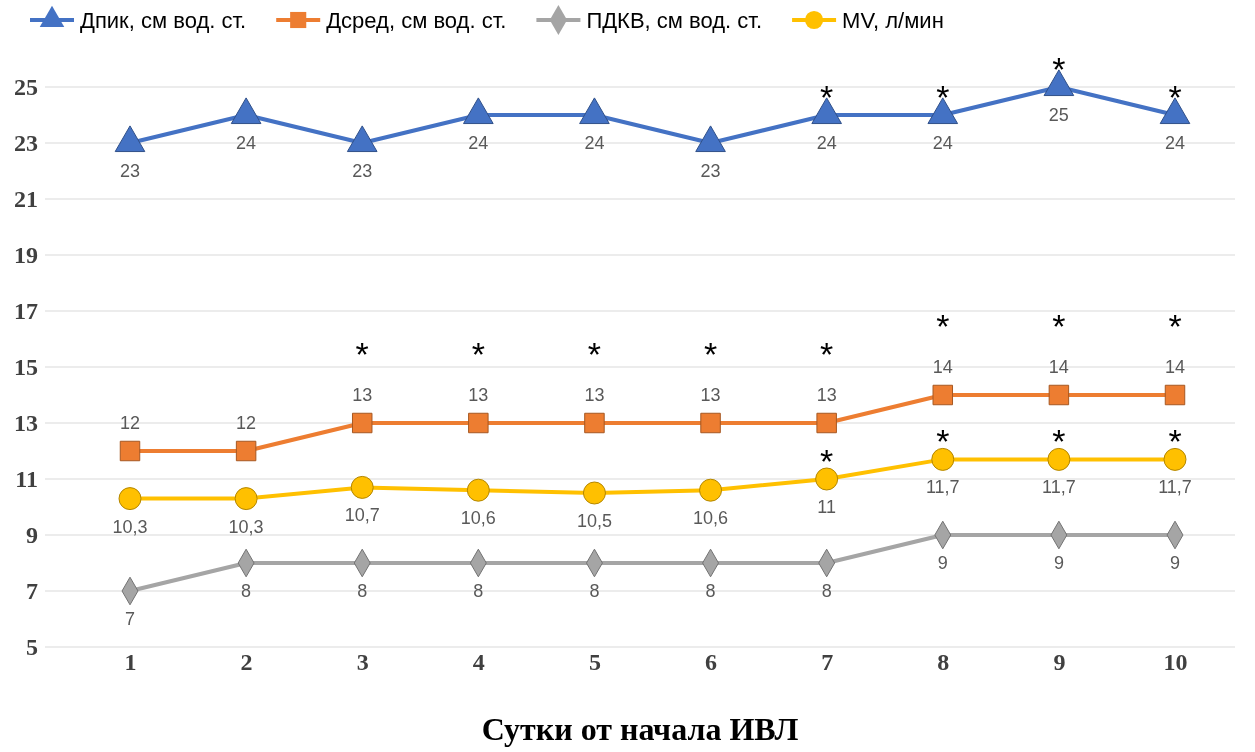  Describe the element at coordinates (26, 367) in the screenshot. I see `y-tick-label: 15` at that location.